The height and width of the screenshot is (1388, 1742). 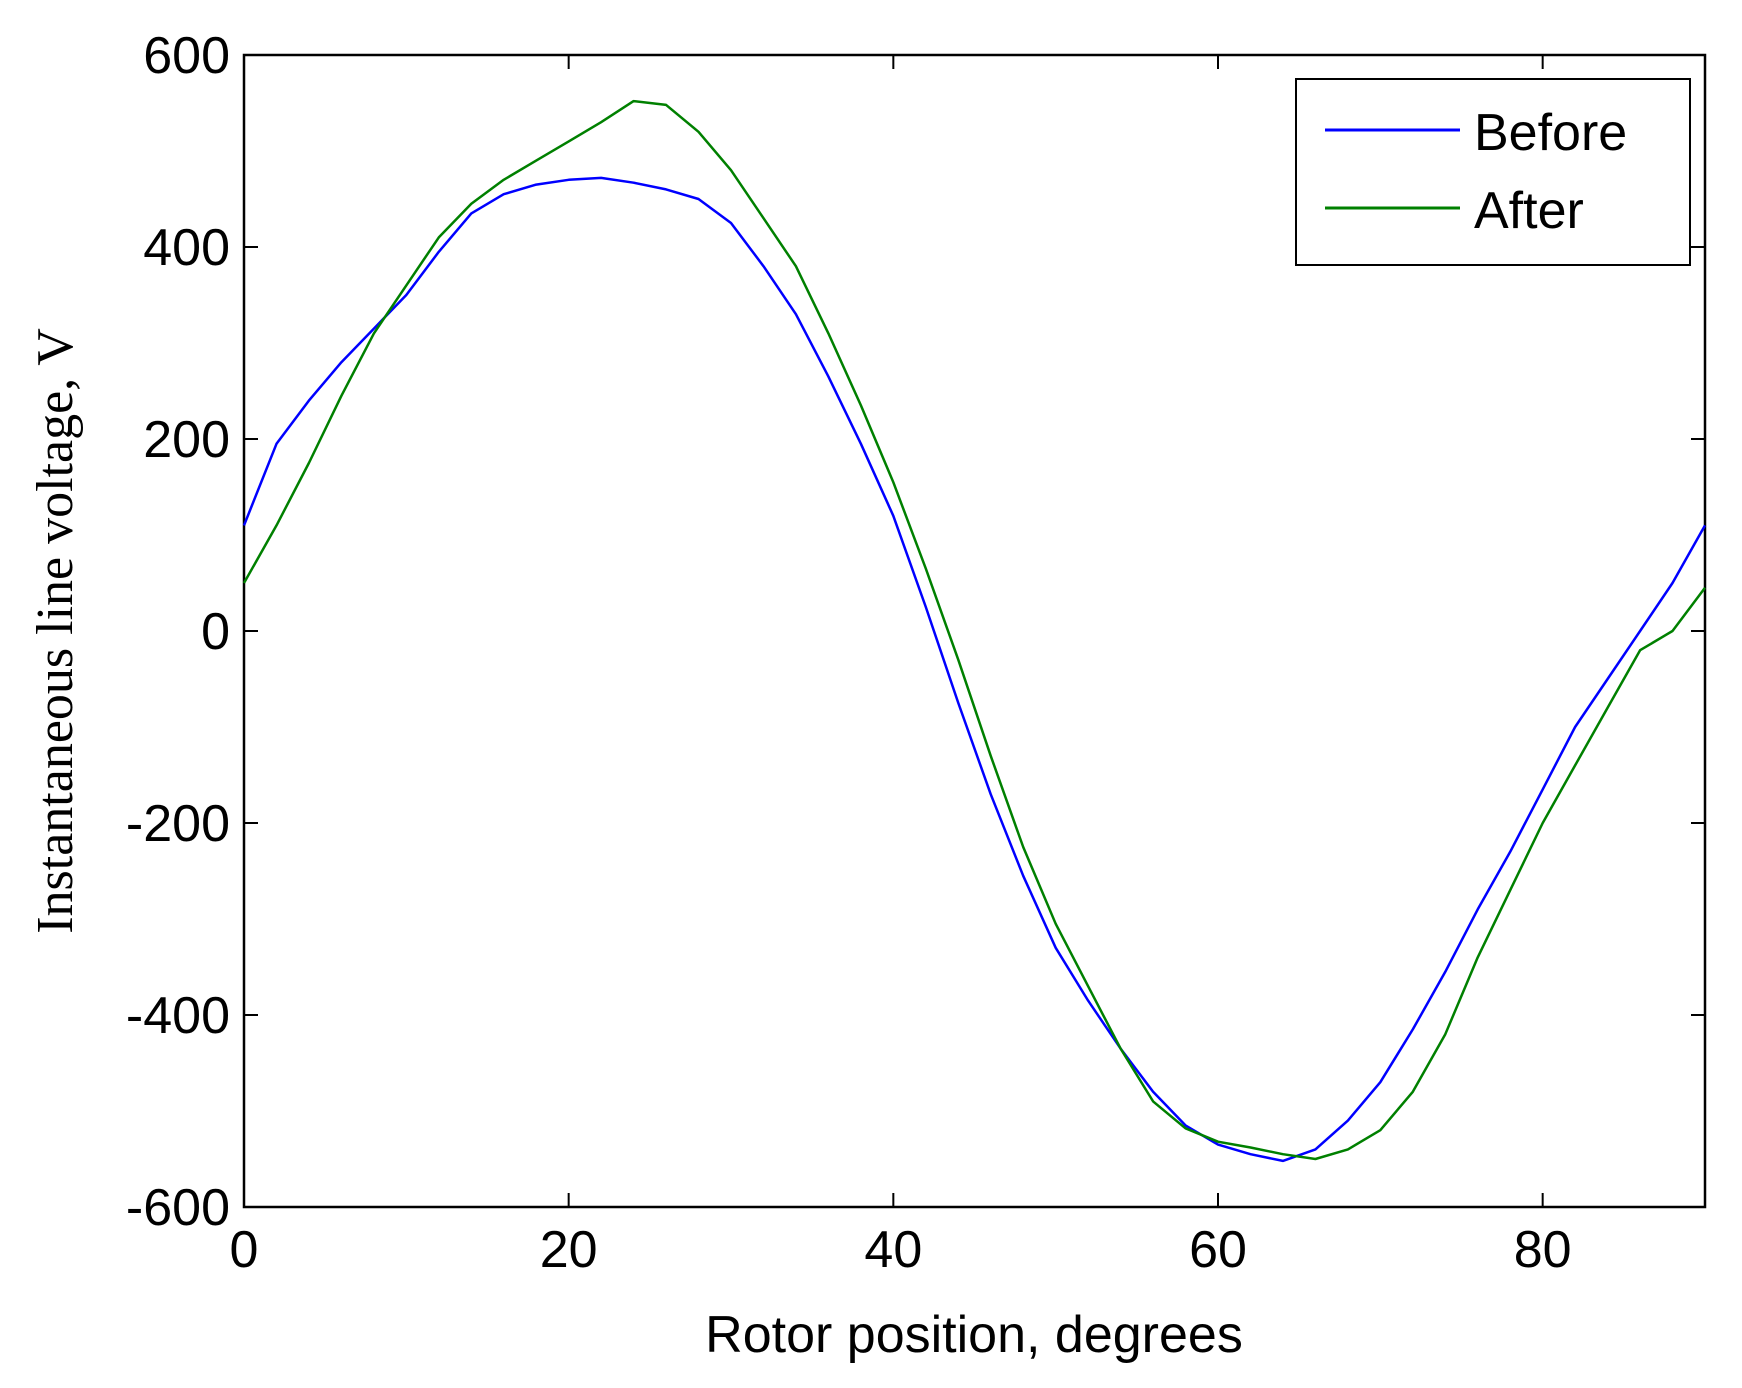 I want to click on legend: Before After, so click(x=1493, y=172).